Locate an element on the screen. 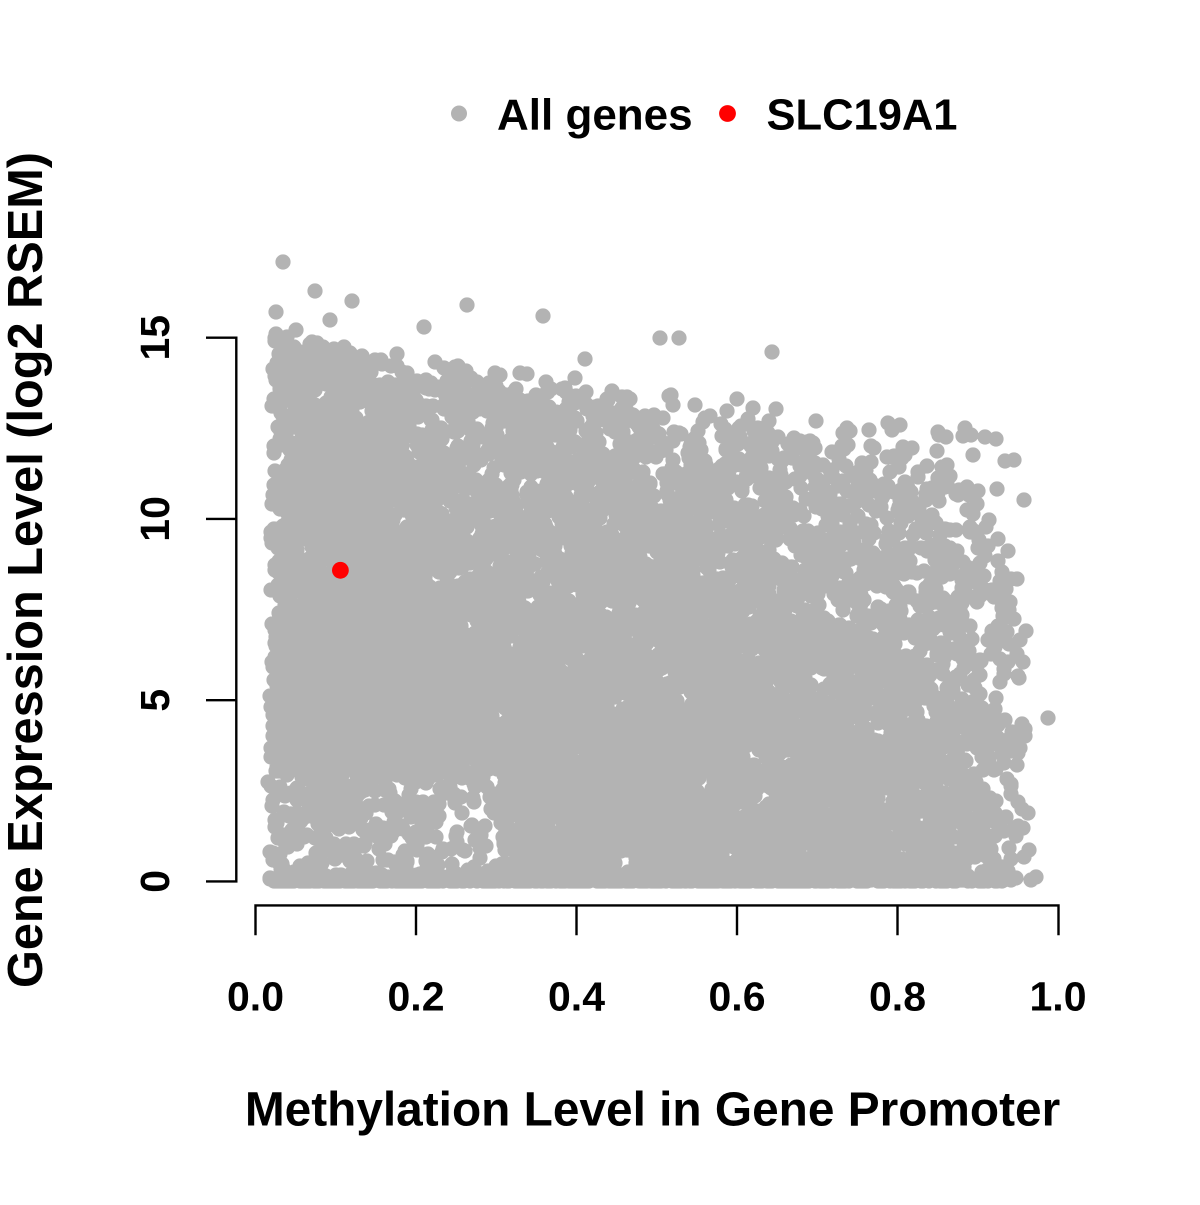 This screenshot has height=1205, width=1200. svg-text: SLC19A1 is located at coordinates (862, 116).